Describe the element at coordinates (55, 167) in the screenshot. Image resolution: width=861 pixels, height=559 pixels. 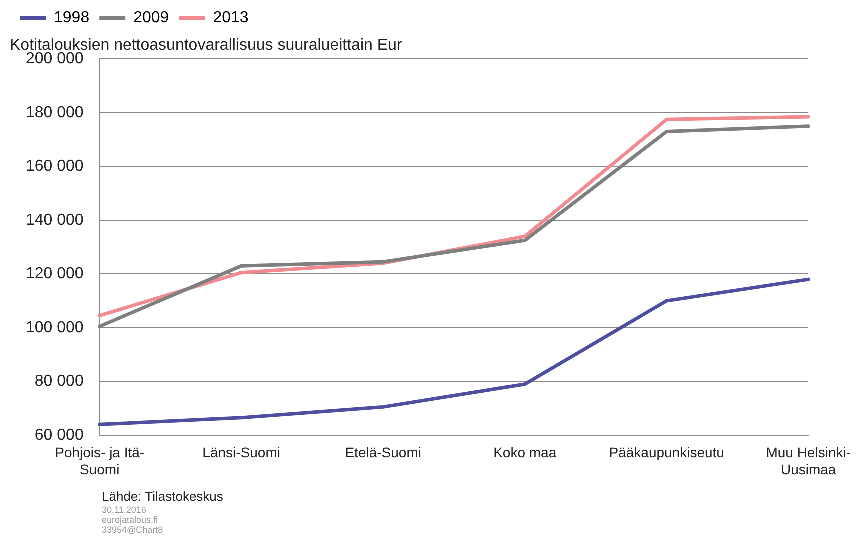
I see `y-tick-label: 160 000` at that location.